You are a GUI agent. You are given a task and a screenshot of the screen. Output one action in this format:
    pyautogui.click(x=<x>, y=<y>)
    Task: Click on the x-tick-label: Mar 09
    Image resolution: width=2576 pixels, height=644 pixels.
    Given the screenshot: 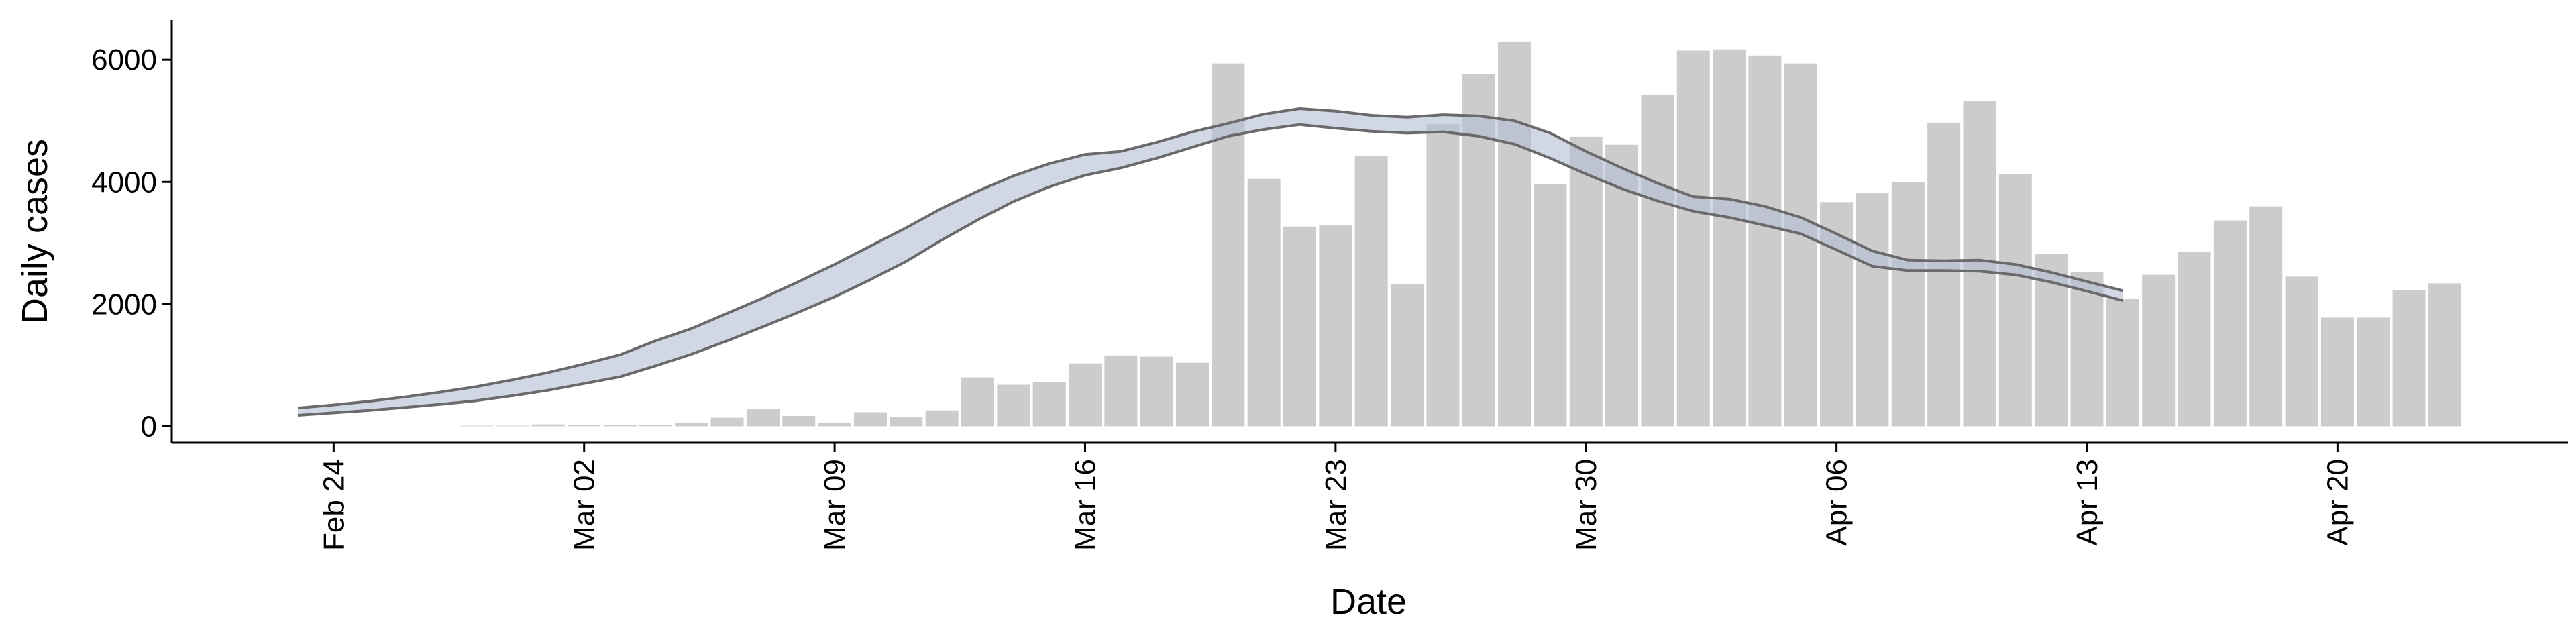 What is the action you would take?
    pyautogui.click(x=834, y=505)
    